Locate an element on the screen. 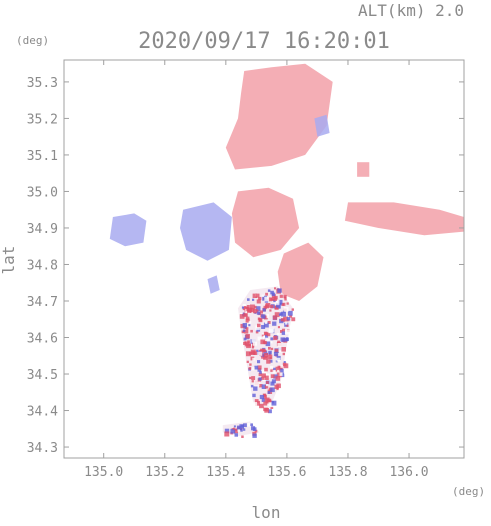  x-tick-label: 135.0 is located at coordinates (103, 472).